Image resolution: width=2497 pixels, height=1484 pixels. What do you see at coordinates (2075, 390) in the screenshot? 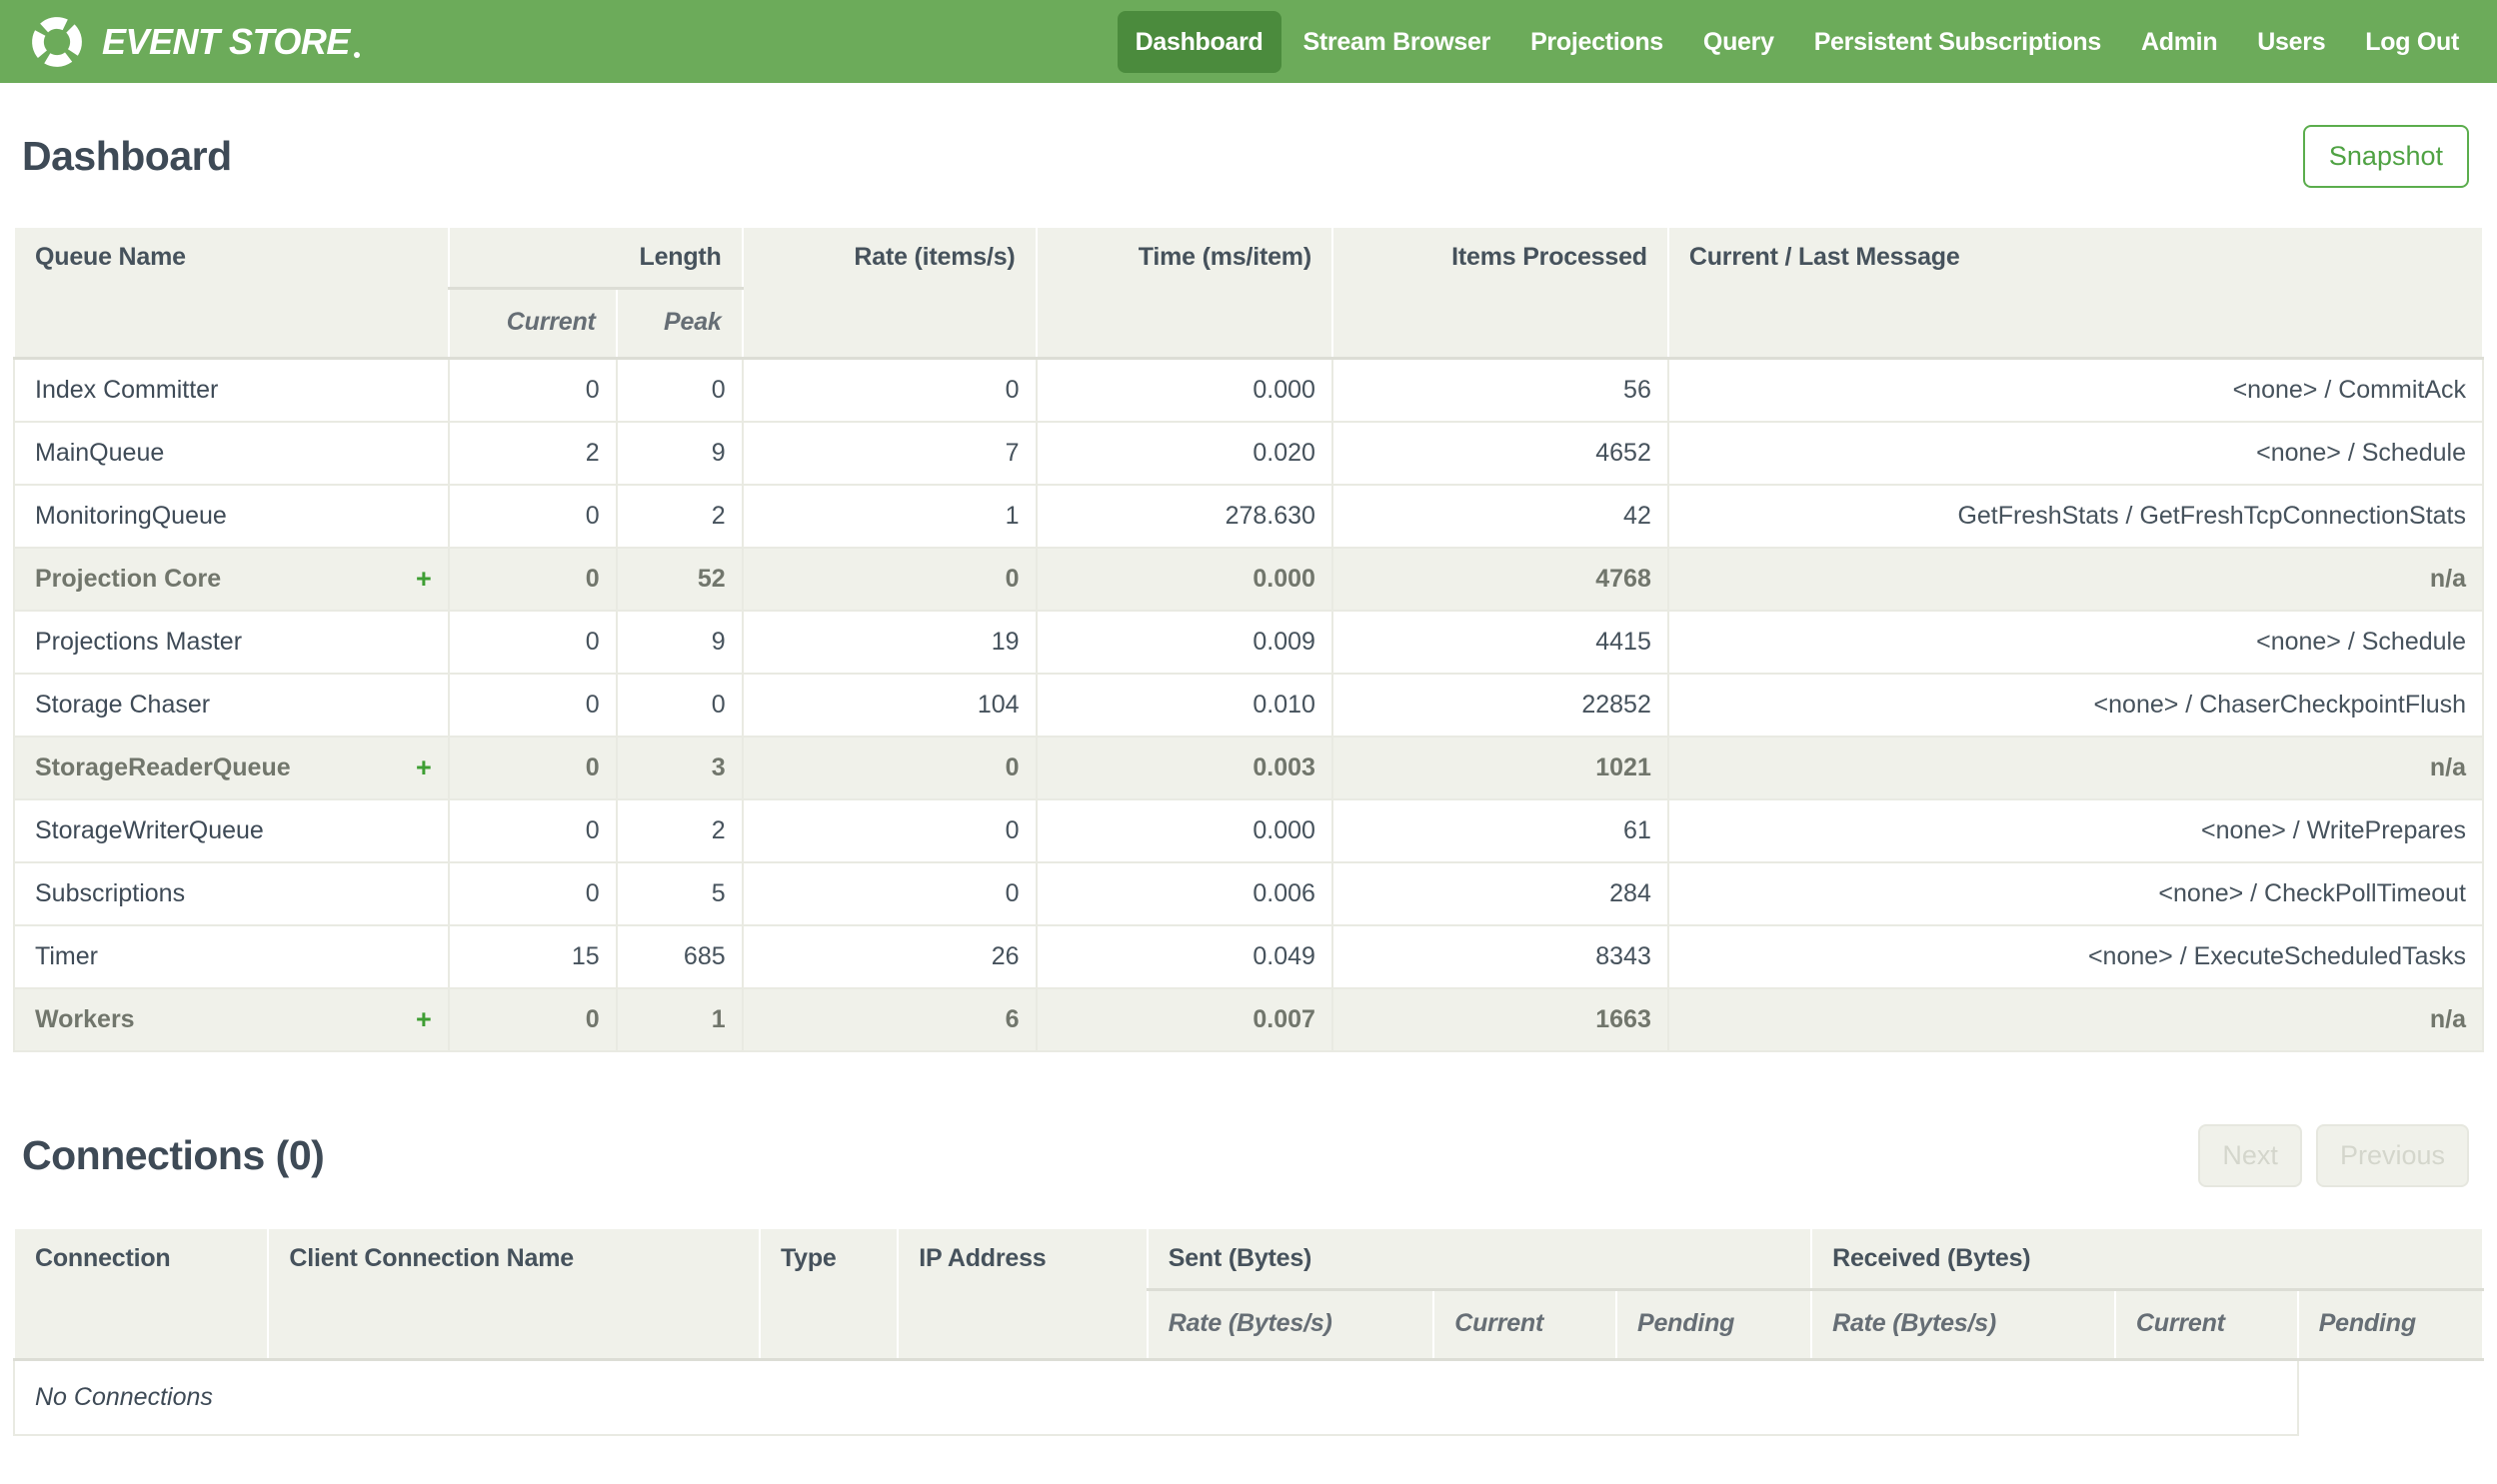
I see `message-cell: <none> / CommitAck` at bounding box center [2075, 390].